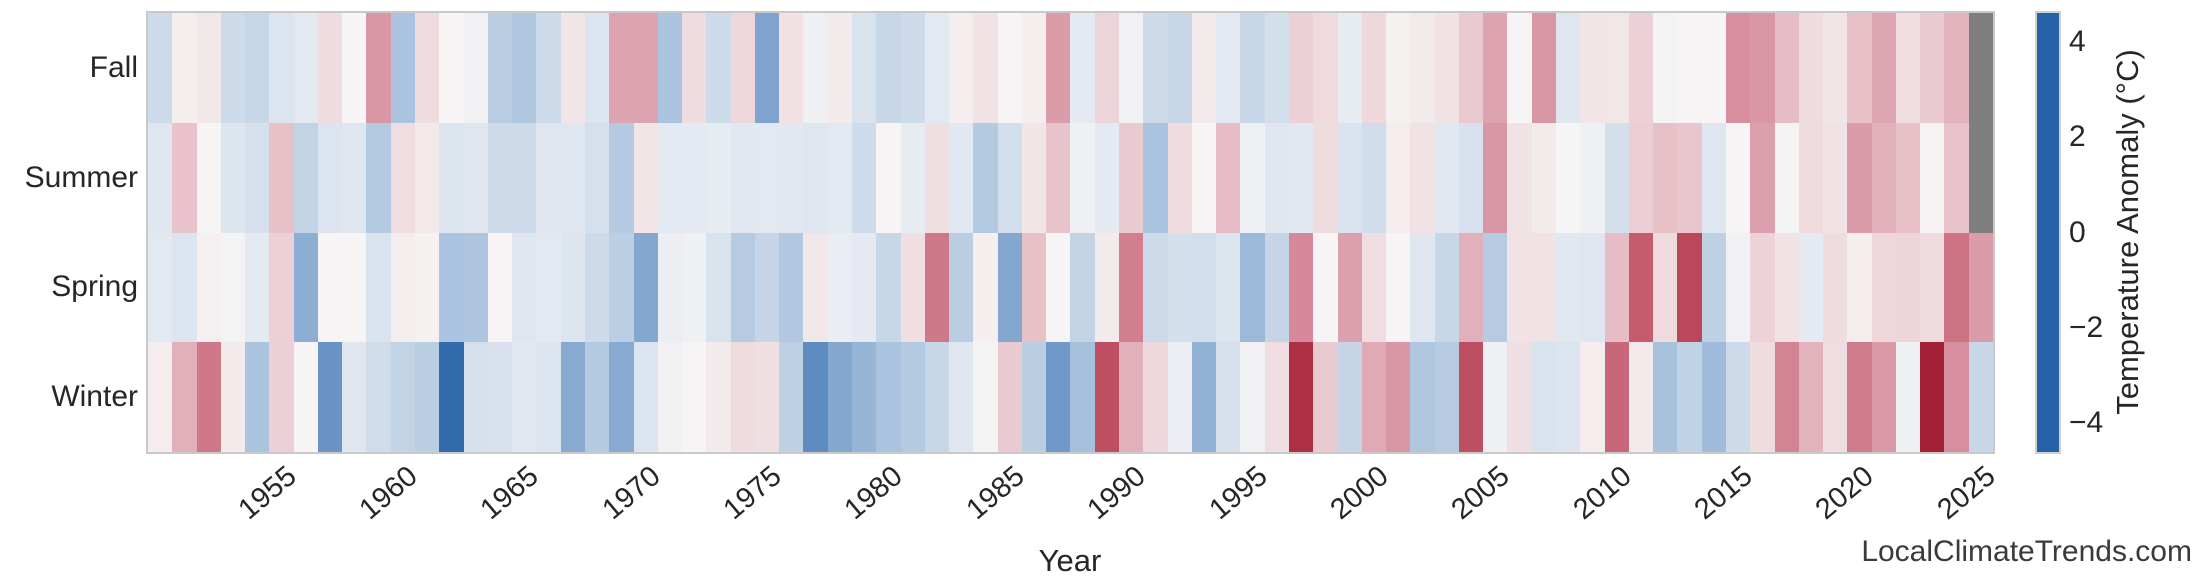 The image size is (2200, 585). I want to click on colorbar, so click(2048, 232).